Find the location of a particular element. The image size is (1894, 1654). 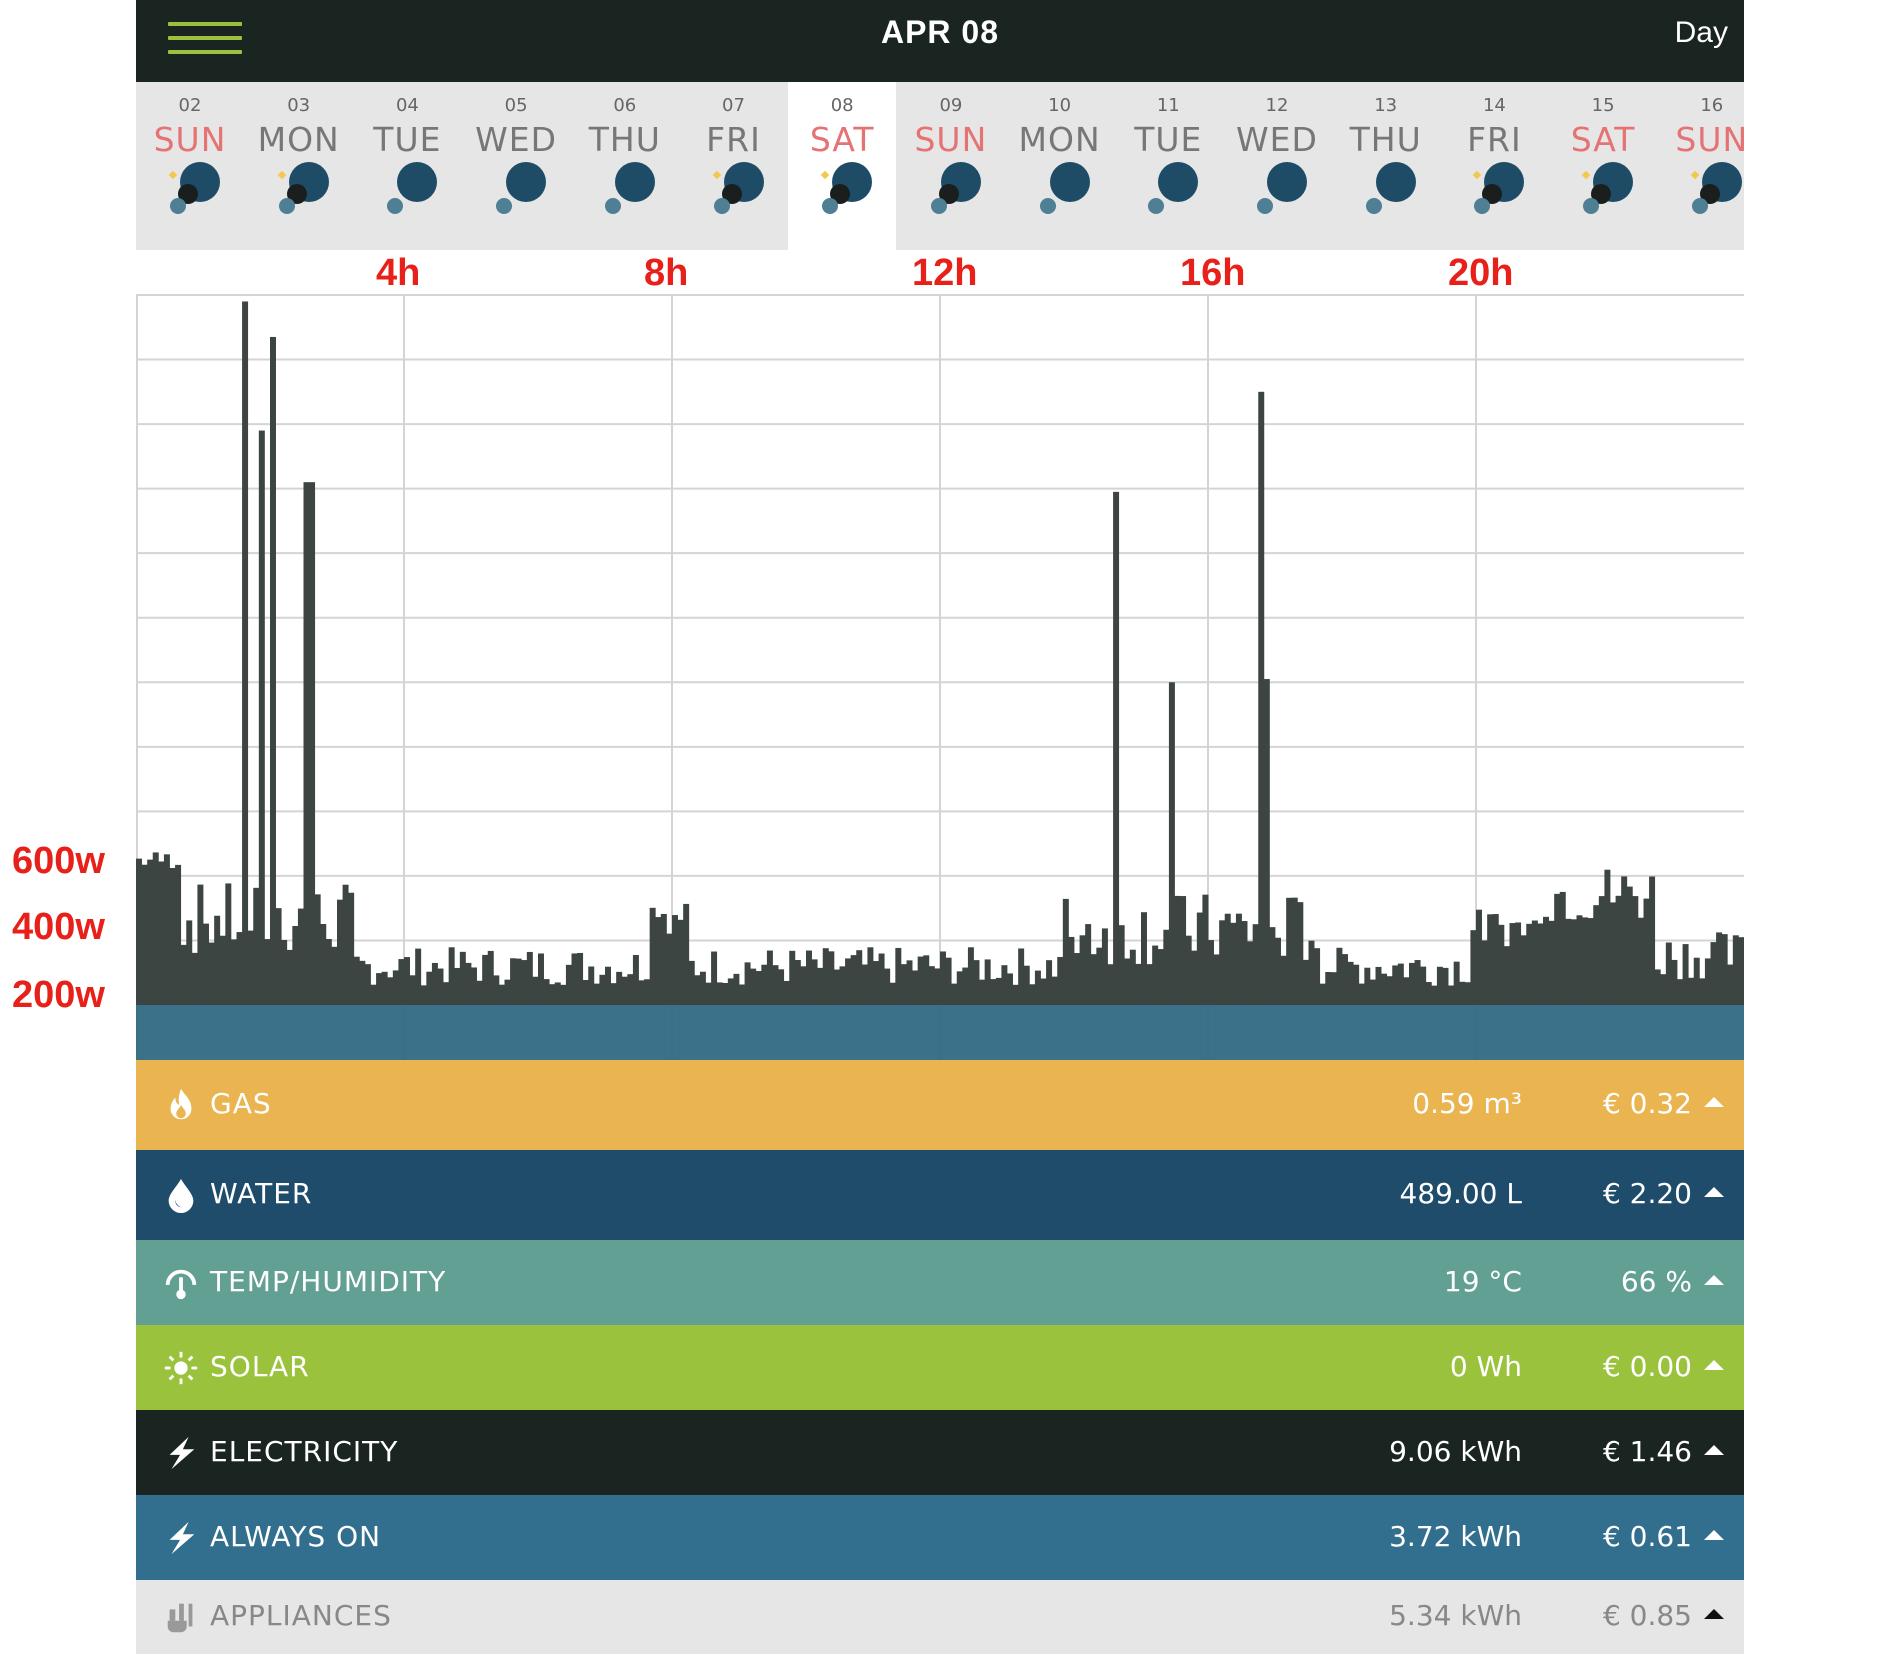

day-13: 13 THU is located at coordinates (1386, 166).